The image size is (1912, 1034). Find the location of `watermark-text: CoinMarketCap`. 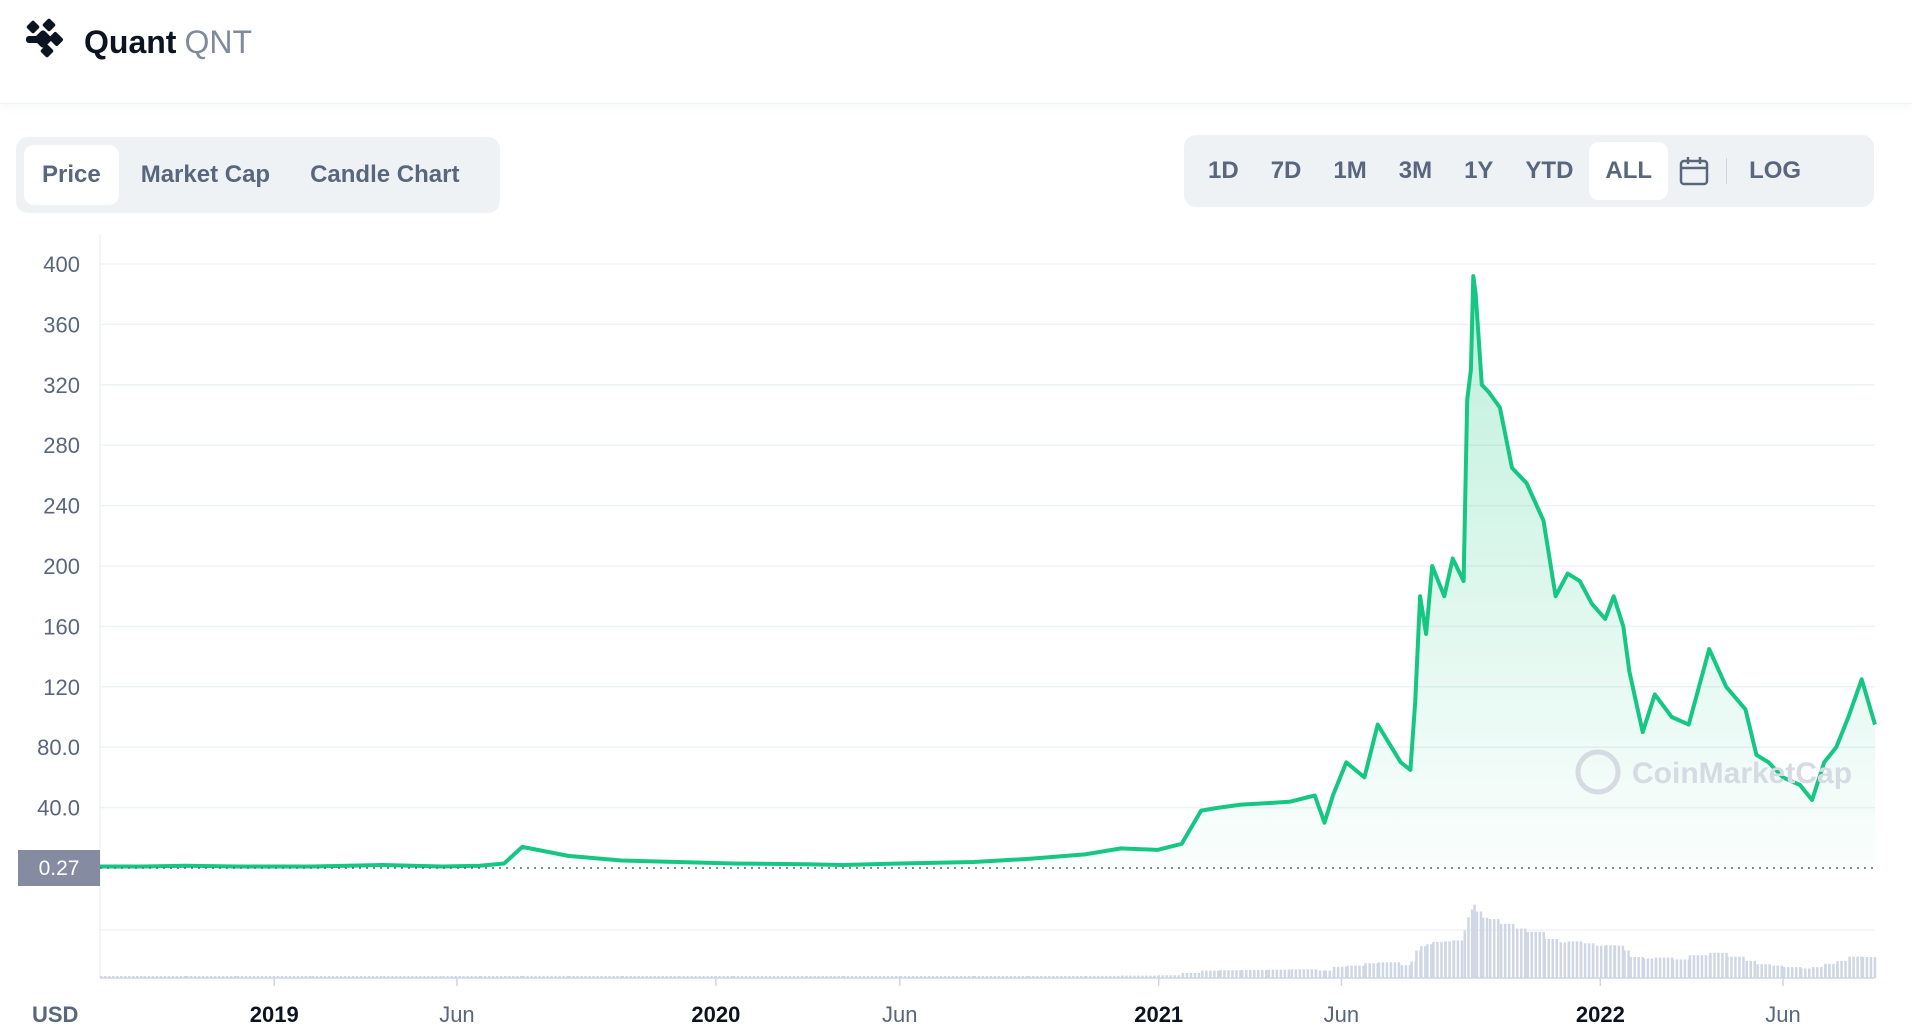

watermark-text: CoinMarketCap is located at coordinates (1742, 773).